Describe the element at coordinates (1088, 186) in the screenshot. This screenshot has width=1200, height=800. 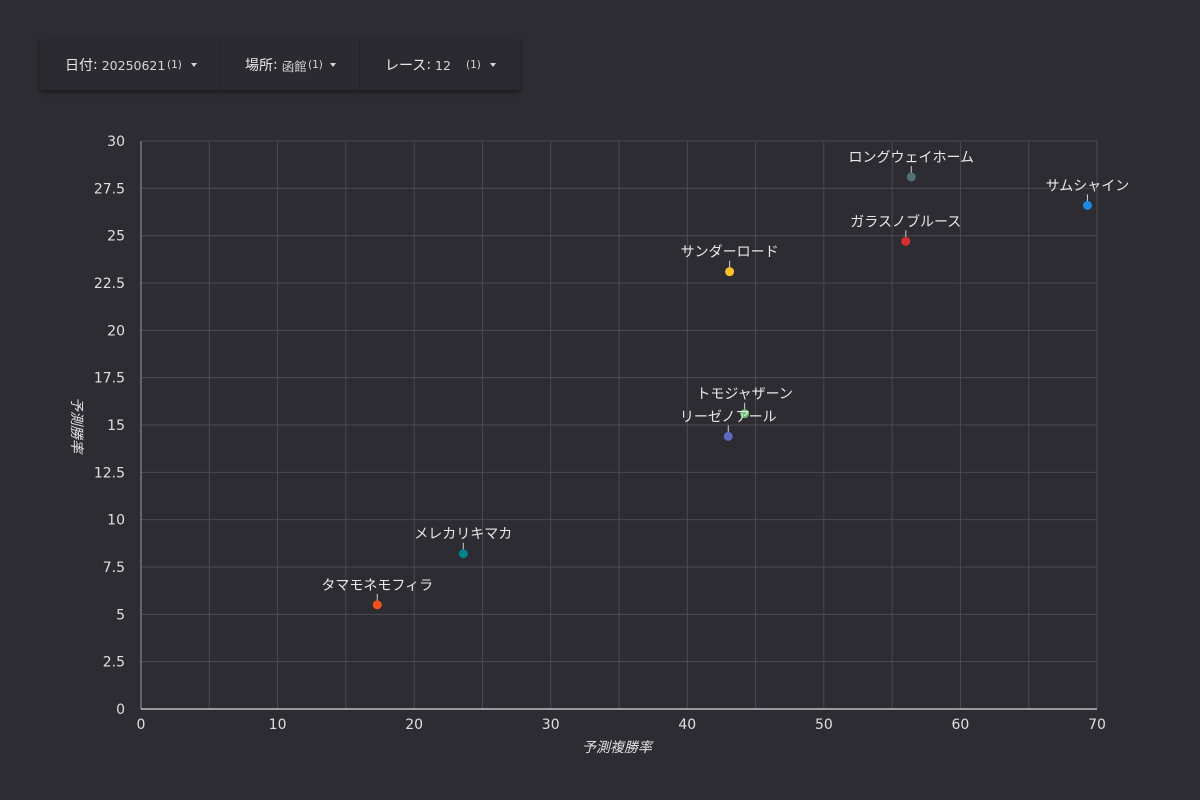
I see `point-label: サムシャイン` at that location.